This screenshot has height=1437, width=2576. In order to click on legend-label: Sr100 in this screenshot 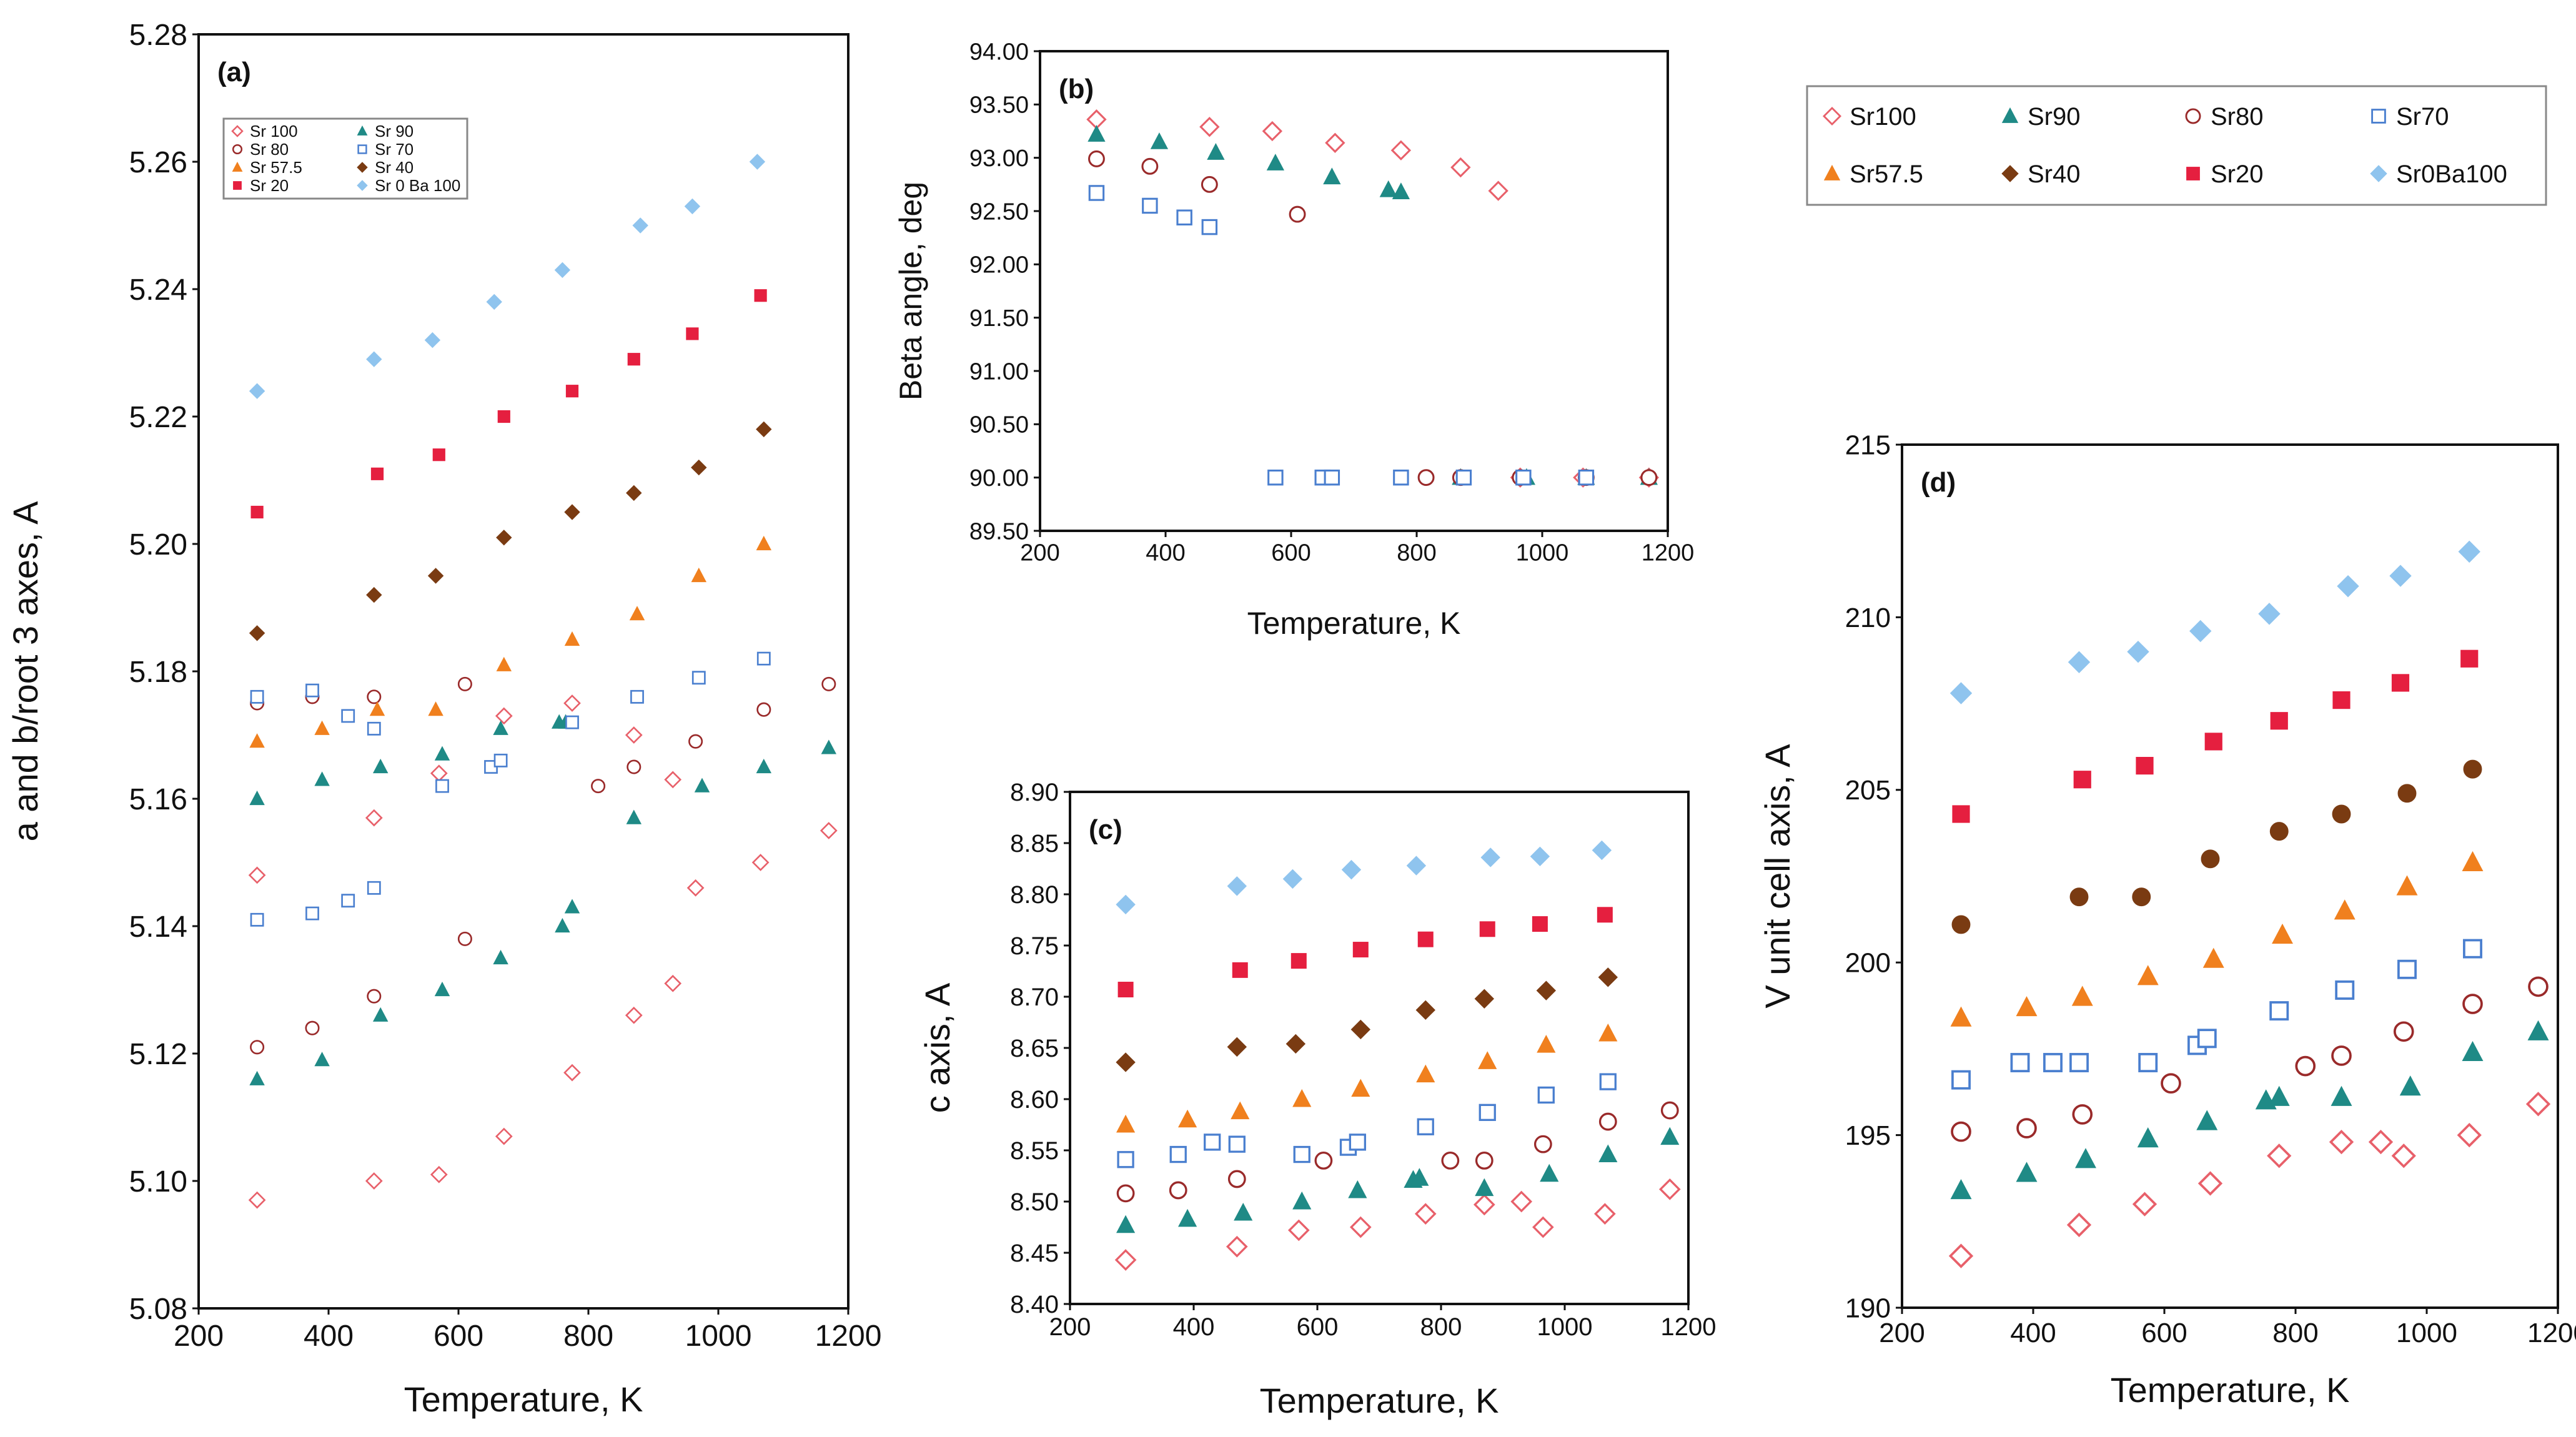, I will do `click(1883, 117)`.